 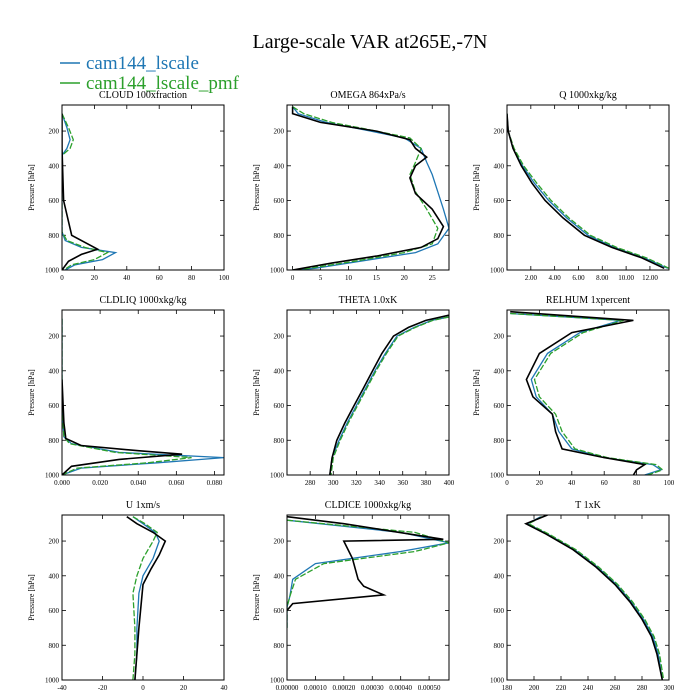 What do you see at coordinates (163, 83) in the screenshot?
I see `legend-label-cam144-lscale-pmf: cam144_lscale_pmf` at bounding box center [163, 83].